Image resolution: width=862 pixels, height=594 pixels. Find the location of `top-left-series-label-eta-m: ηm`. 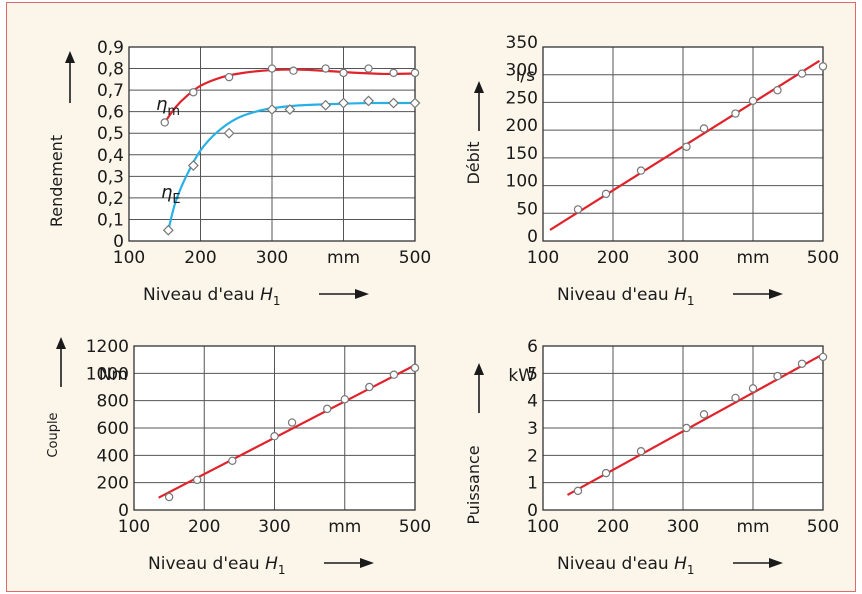

top-left-series-label-eta-m: ηm is located at coordinates (168, 106).